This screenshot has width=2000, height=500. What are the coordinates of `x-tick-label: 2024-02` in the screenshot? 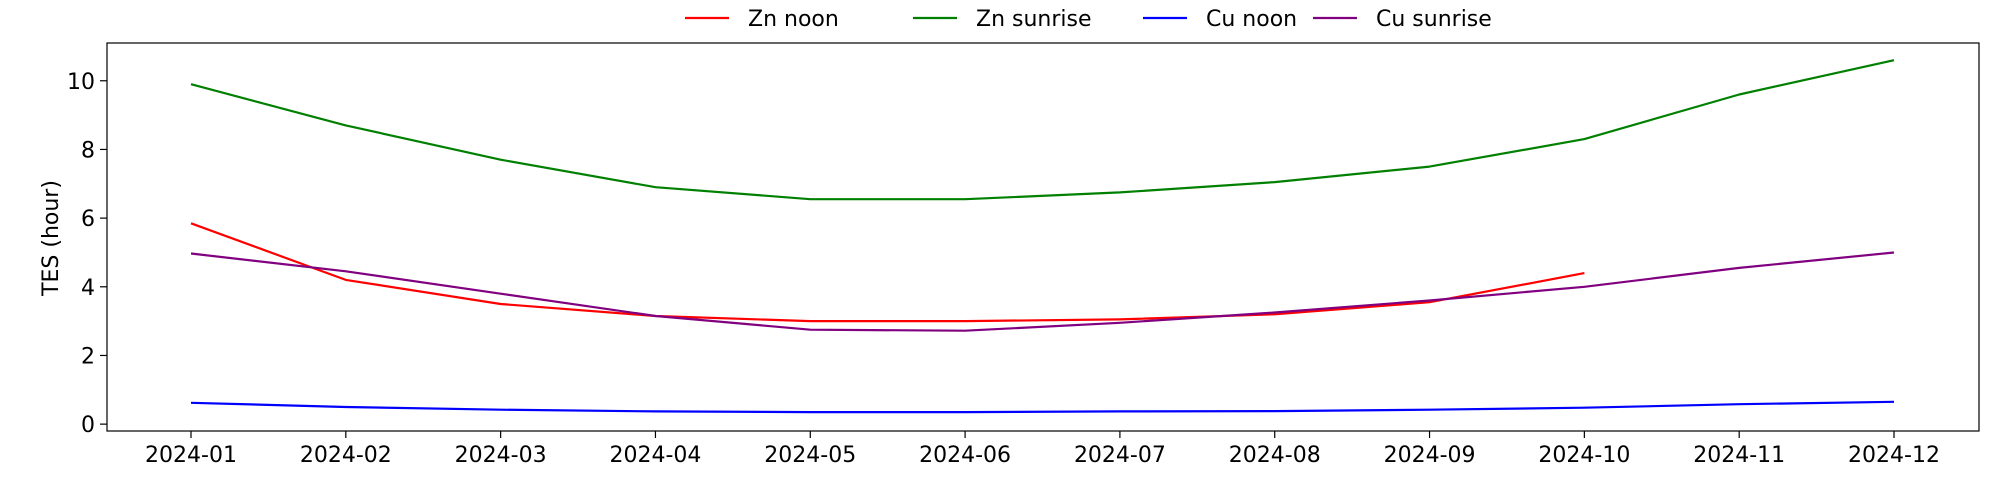 It's located at (346, 455).